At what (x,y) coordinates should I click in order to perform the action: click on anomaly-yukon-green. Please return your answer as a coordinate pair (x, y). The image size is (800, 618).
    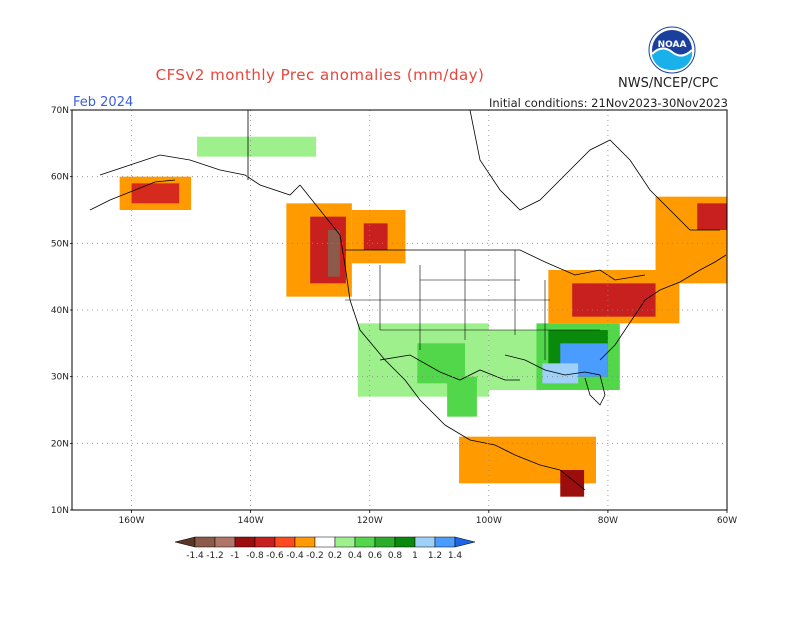
    Looking at the image, I should click on (257, 146).